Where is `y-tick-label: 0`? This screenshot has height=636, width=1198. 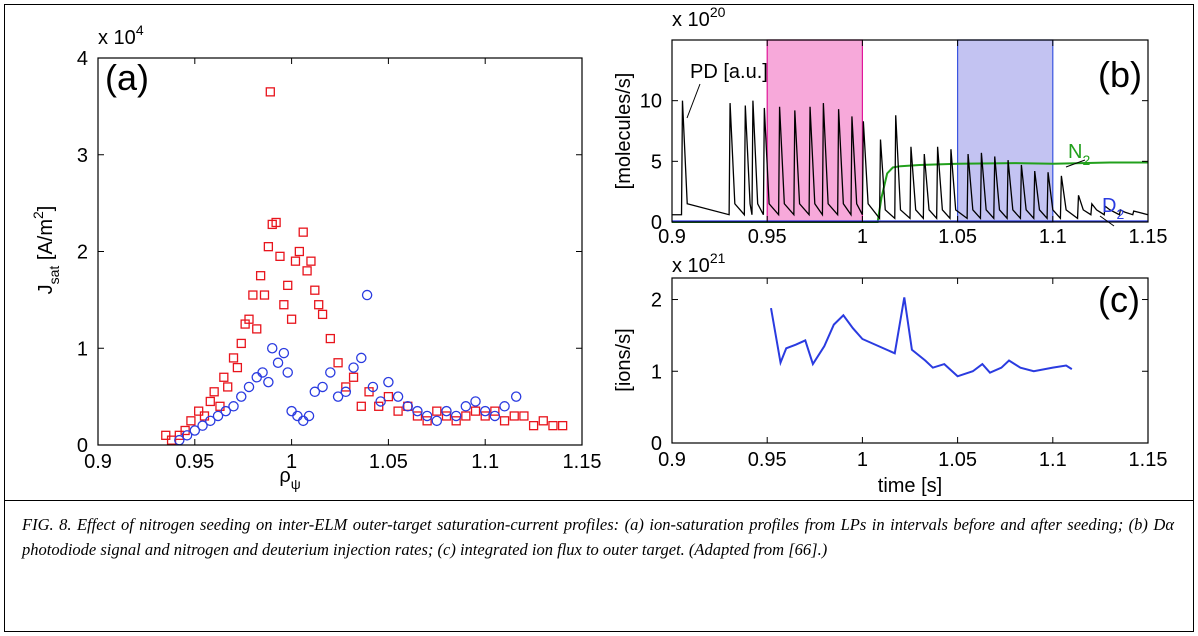 y-tick-label: 0 is located at coordinates (656, 444).